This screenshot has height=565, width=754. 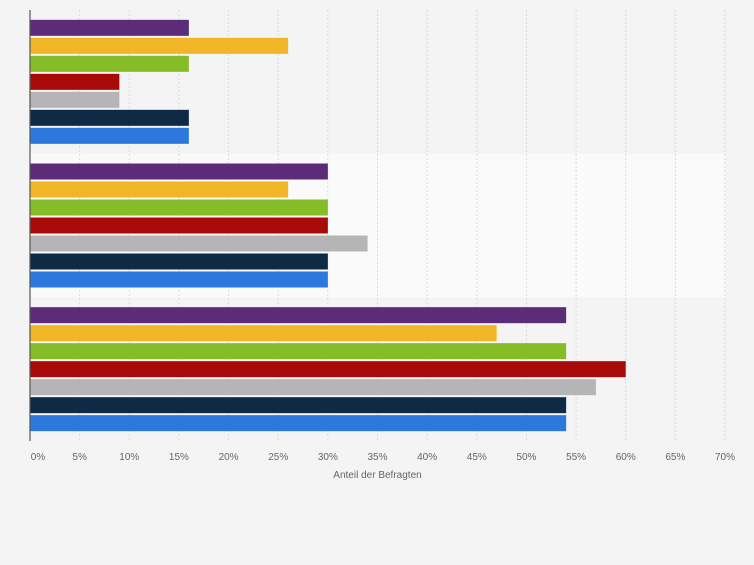 I want to click on x-tick-label: 55%, so click(x=576, y=457).